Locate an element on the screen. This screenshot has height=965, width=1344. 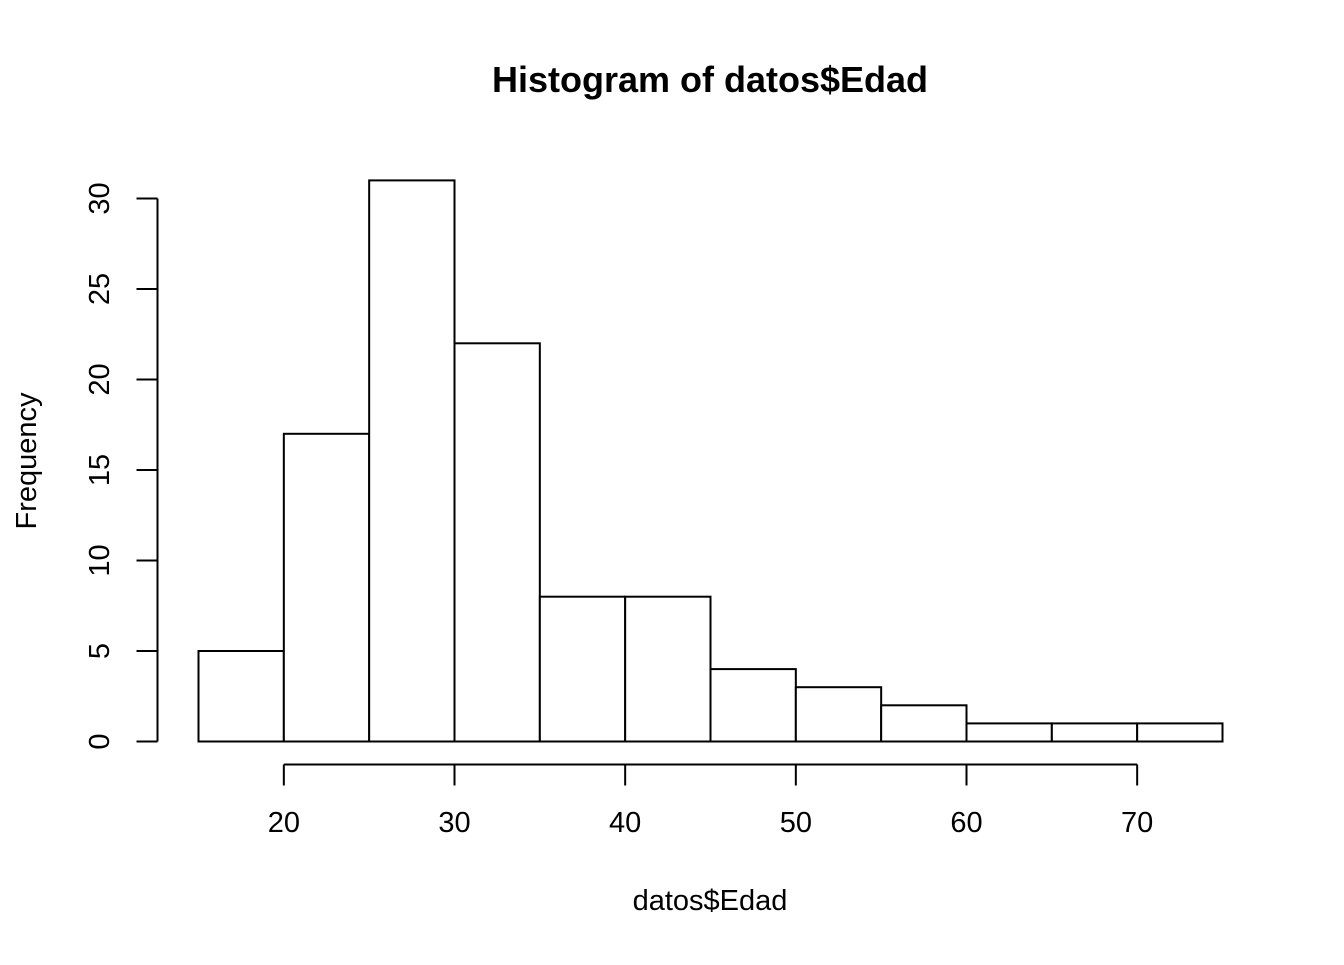
y-tick-label-15: 15 is located at coordinates (100, 470).